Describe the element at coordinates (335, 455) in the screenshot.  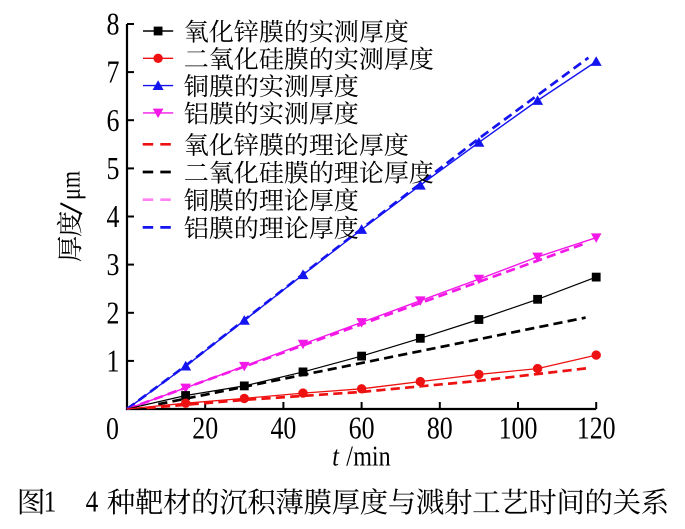
I see `svg-text: t` at that location.